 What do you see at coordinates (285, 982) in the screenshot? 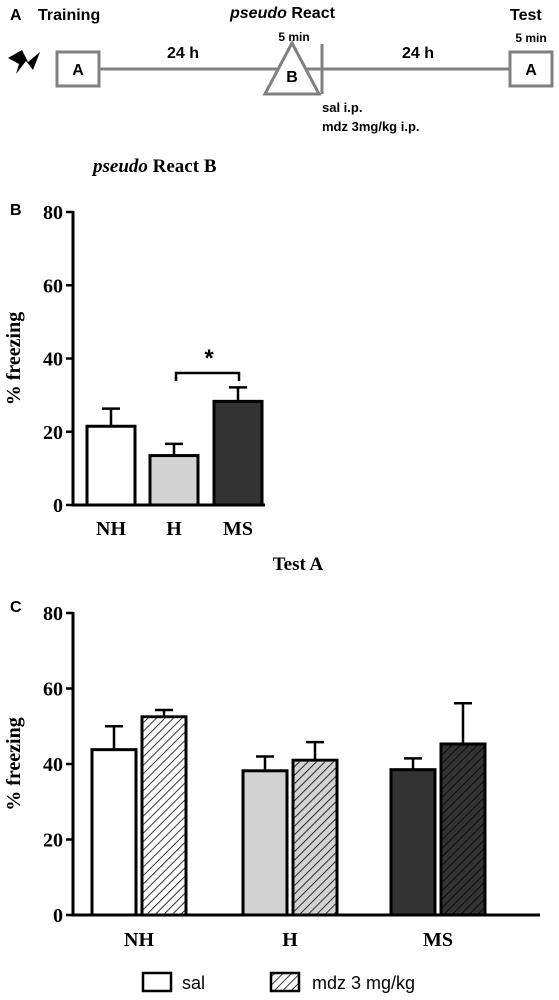
I see `legend-swatch-mdz` at bounding box center [285, 982].